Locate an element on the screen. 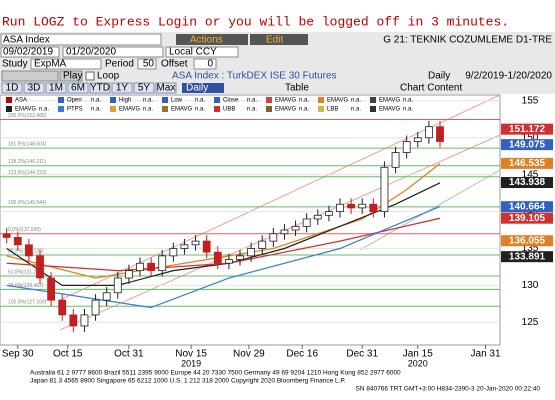 The image size is (555, 400). loop-checkbox is located at coordinates (90, 76).